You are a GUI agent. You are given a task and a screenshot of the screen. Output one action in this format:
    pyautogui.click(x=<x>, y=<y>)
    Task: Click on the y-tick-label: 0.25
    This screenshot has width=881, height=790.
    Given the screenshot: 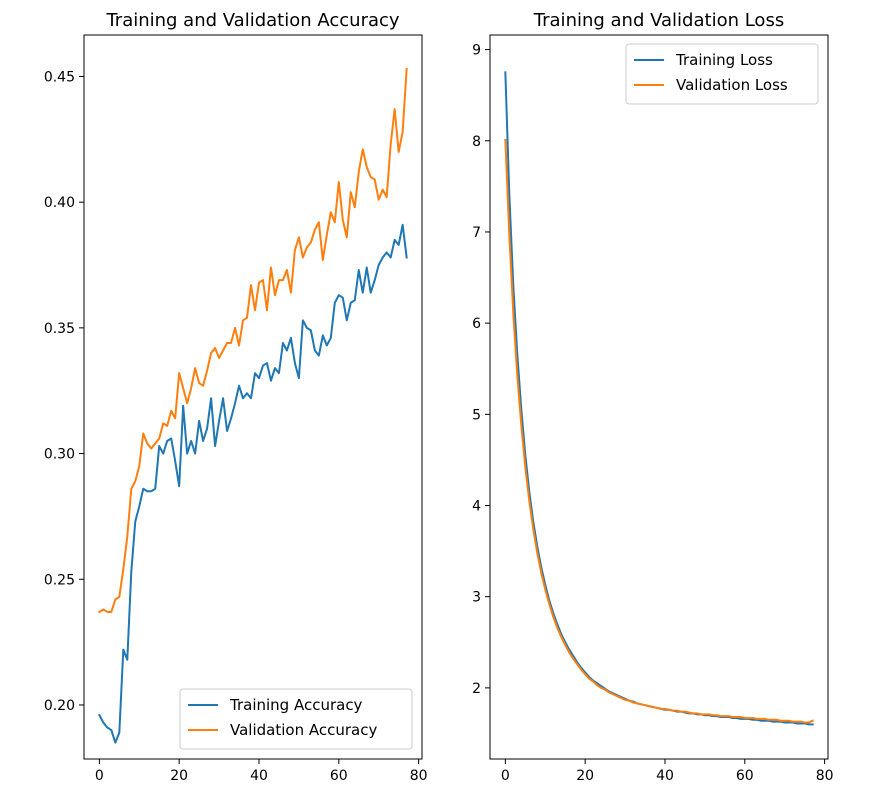 What is the action you would take?
    pyautogui.click(x=59, y=580)
    